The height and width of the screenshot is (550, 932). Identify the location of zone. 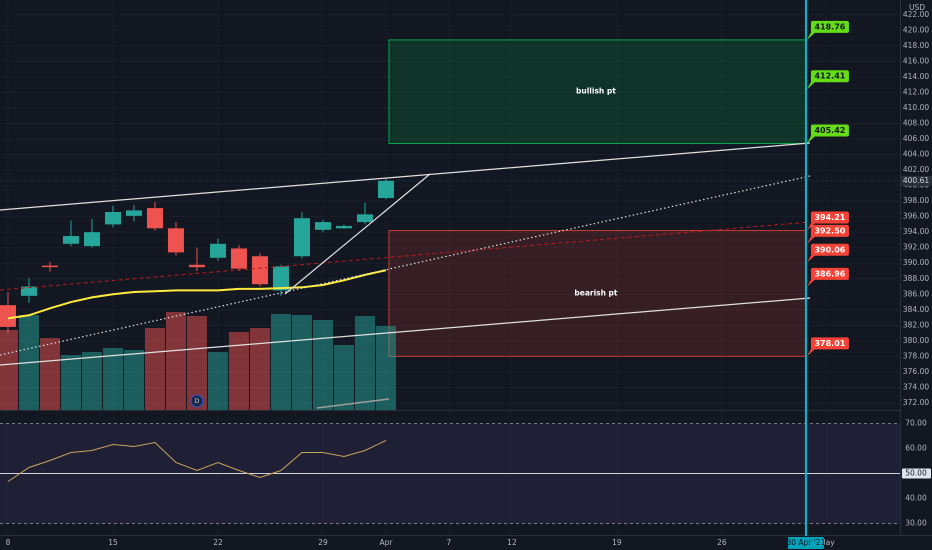
(597, 91).